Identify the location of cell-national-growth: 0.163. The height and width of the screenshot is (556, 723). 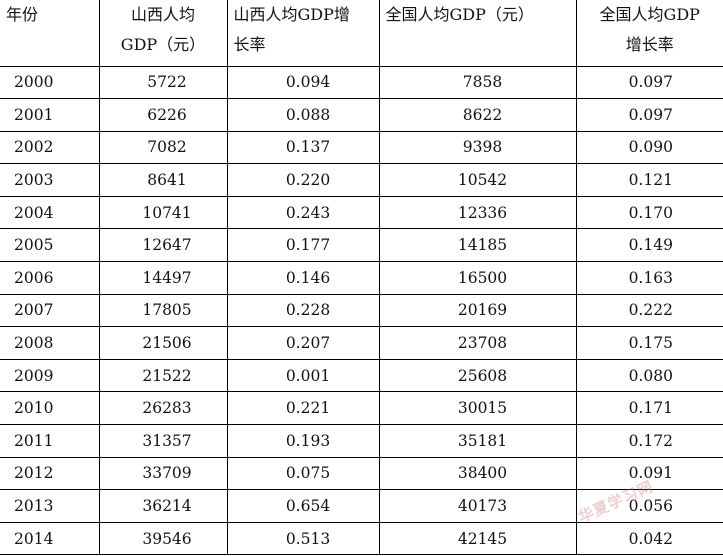
(649, 278).